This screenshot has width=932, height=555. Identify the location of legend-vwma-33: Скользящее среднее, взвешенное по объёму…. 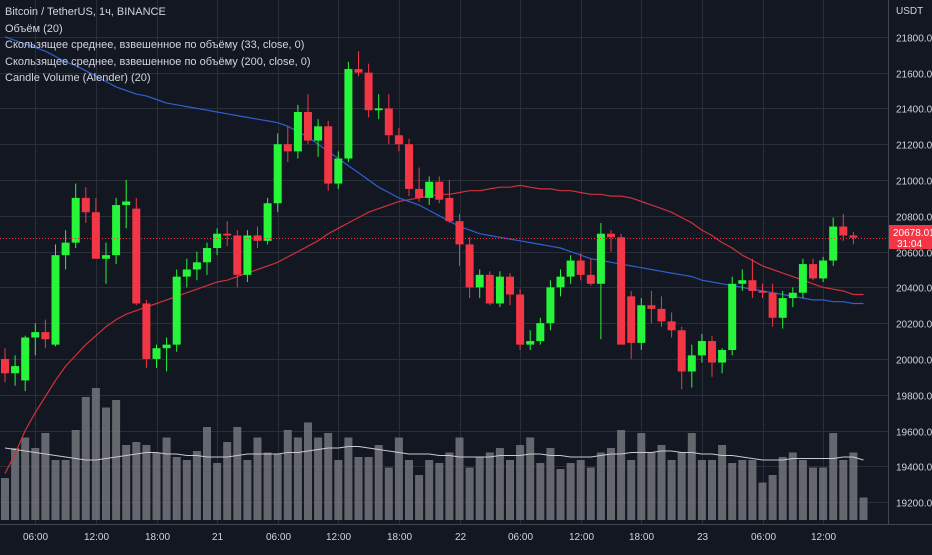
(155, 45).